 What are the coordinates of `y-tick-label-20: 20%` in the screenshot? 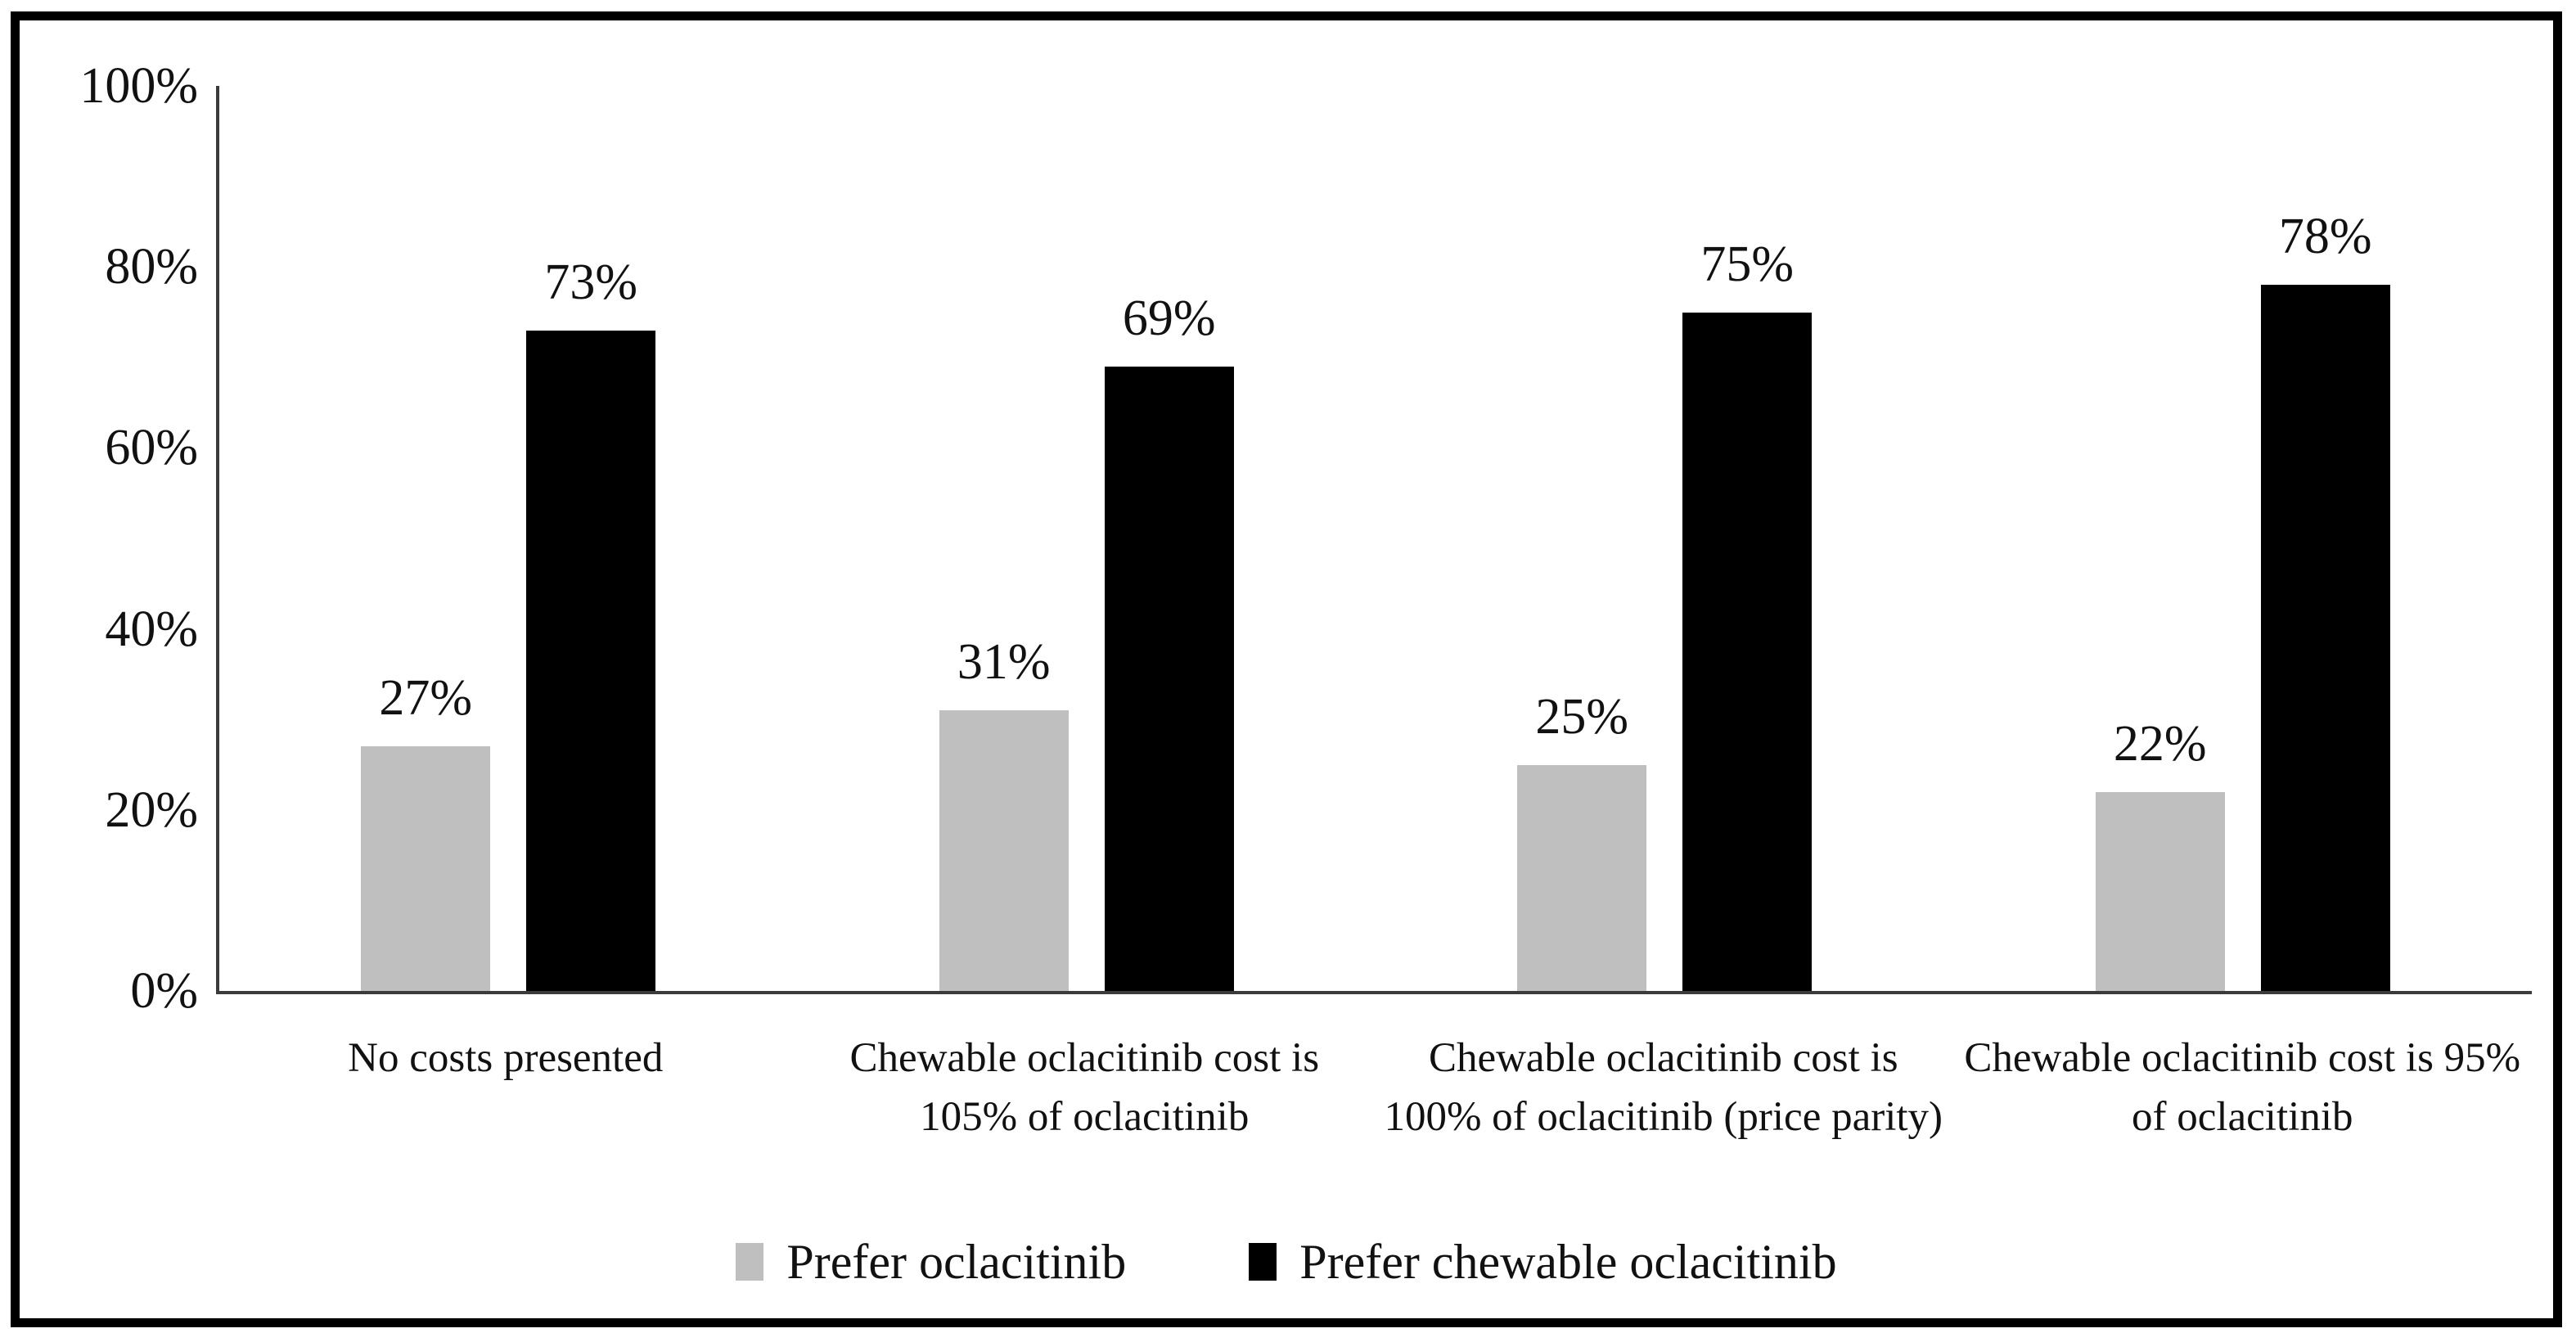 It's located at (151, 809).